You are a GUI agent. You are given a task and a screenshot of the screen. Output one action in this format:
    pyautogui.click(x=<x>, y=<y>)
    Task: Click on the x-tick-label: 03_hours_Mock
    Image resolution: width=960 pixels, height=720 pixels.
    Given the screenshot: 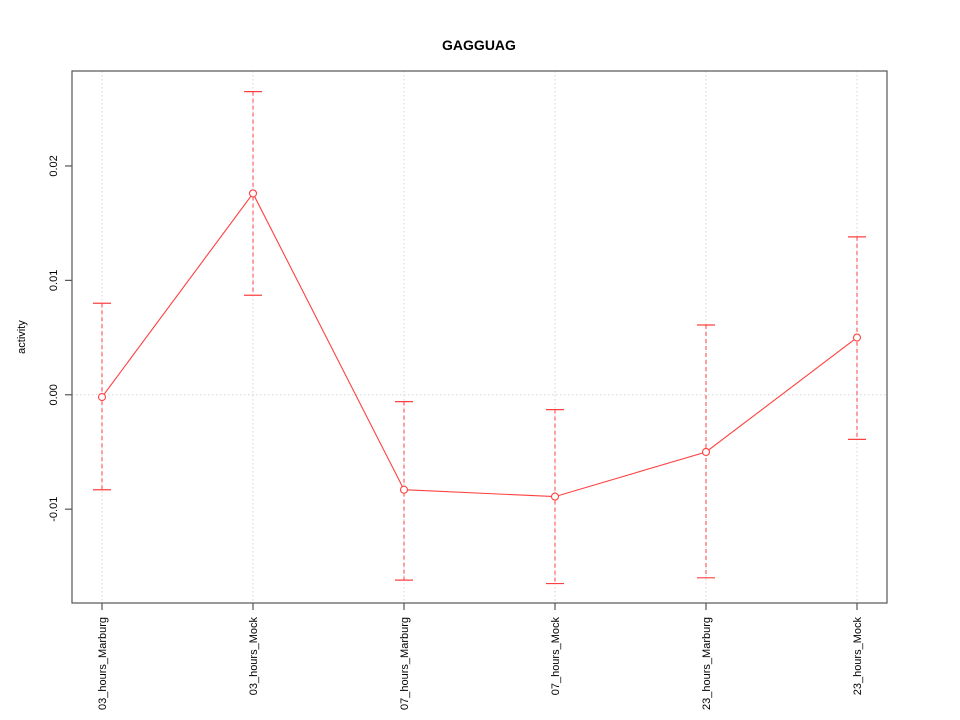 What is the action you would take?
    pyautogui.click(x=254, y=656)
    